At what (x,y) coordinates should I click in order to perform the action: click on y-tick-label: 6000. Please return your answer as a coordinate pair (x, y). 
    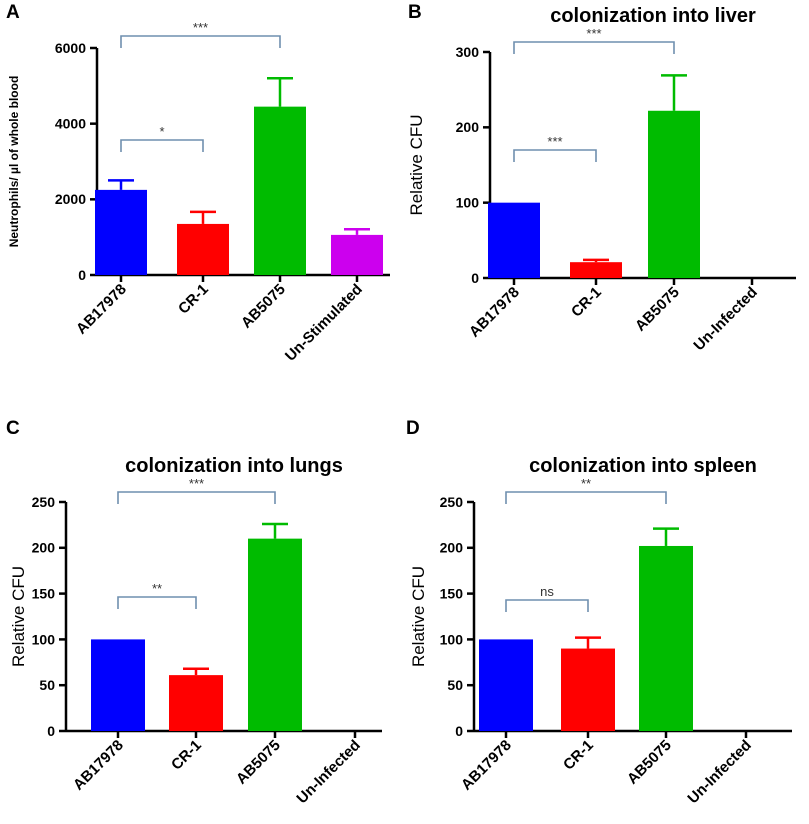
    Looking at the image, I should click on (70, 48).